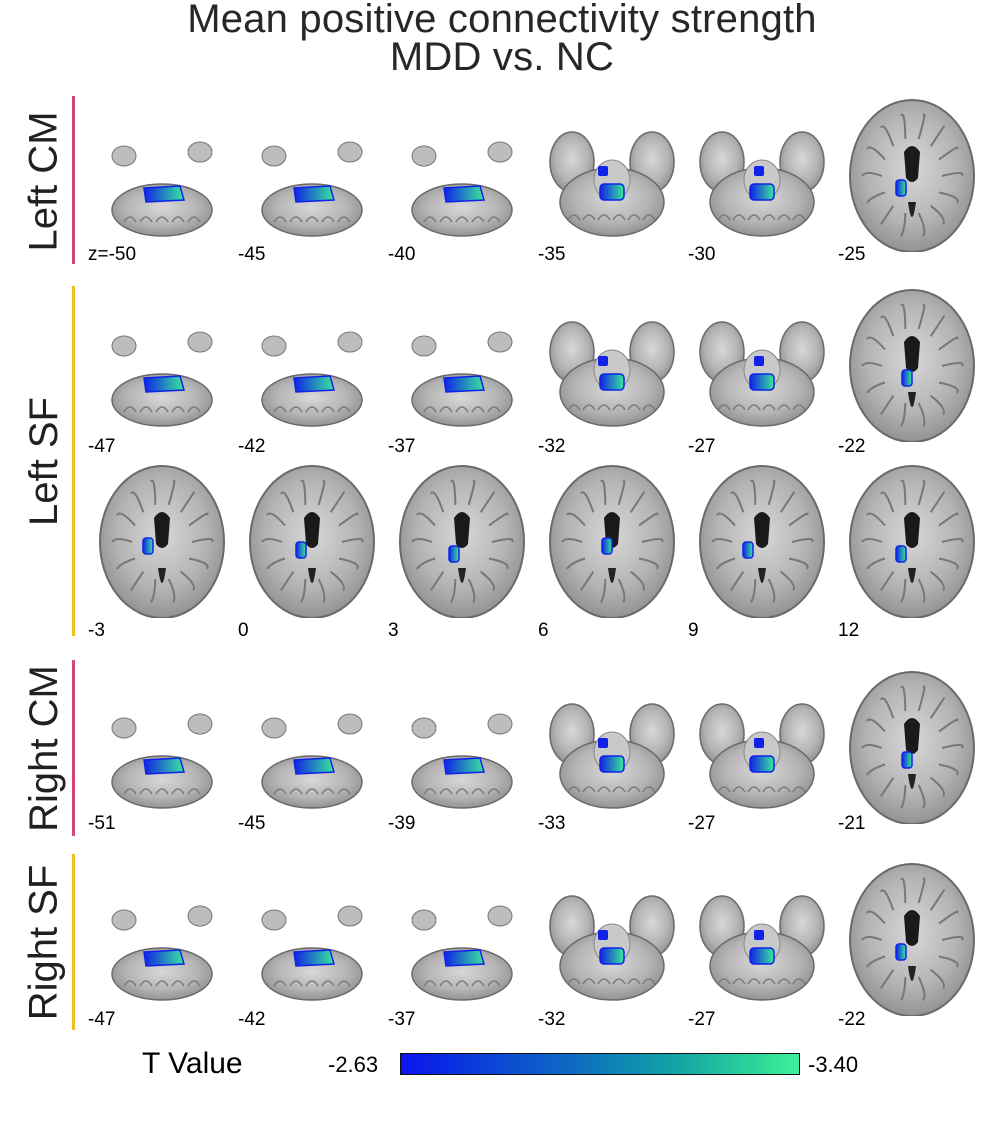 The image size is (1004, 1122). I want to click on row-label-right-sf: Right SF, so click(43, 942).